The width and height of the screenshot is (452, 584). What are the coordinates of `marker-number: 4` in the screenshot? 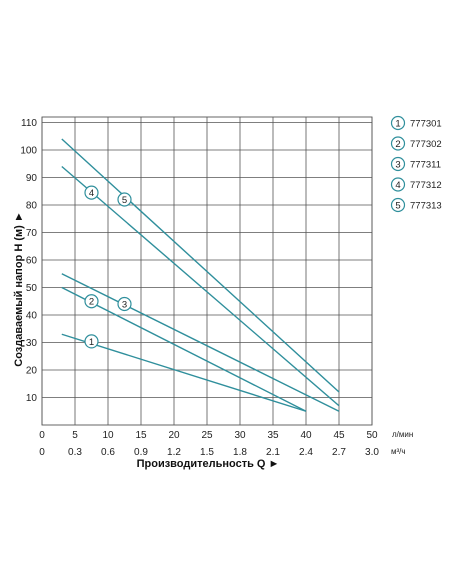 It's located at (91, 193).